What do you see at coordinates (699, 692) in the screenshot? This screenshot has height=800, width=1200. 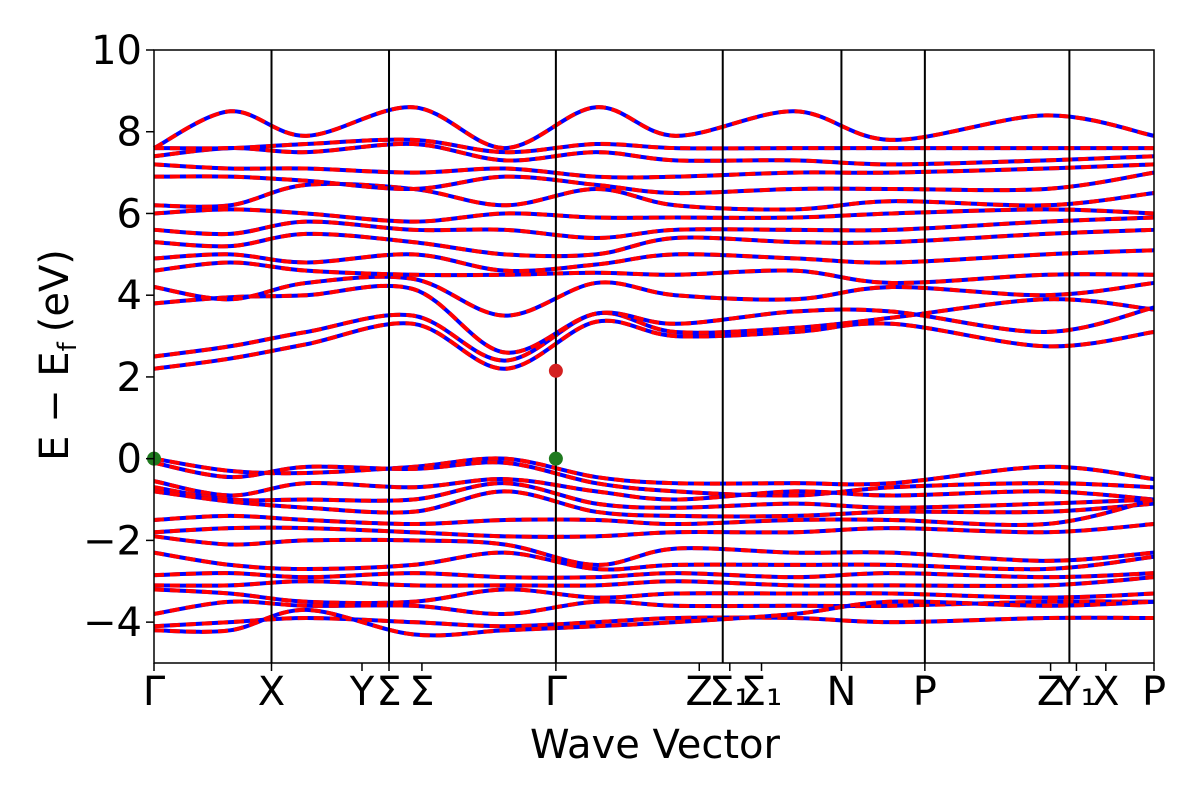 I see `x-tick-label-6: Z` at bounding box center [699, 692].